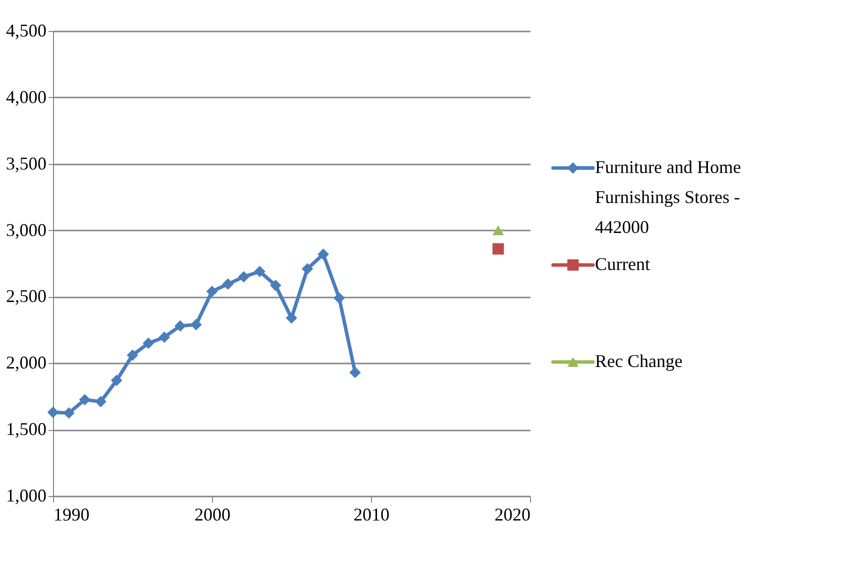 The width and height of the screenshot is (861, 571). I want to click on y-tick-label: 1,500, so click(26, 429).